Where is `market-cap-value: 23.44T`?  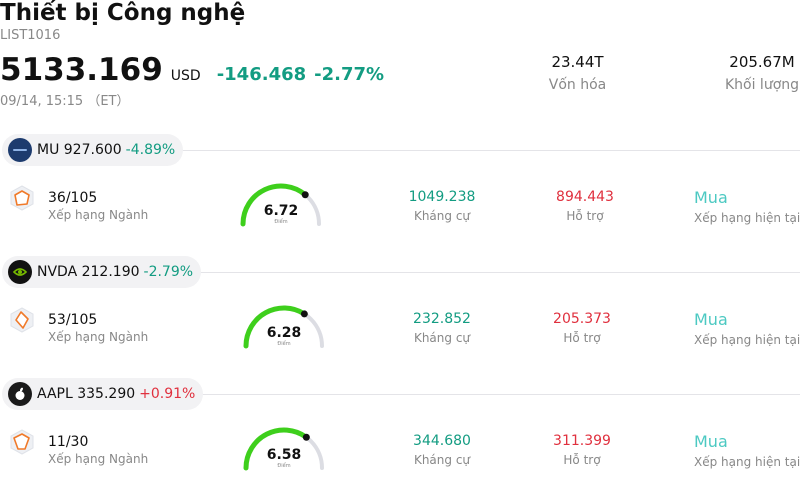 market-cap-value: 23.44T is located at coordinates (577, 62).